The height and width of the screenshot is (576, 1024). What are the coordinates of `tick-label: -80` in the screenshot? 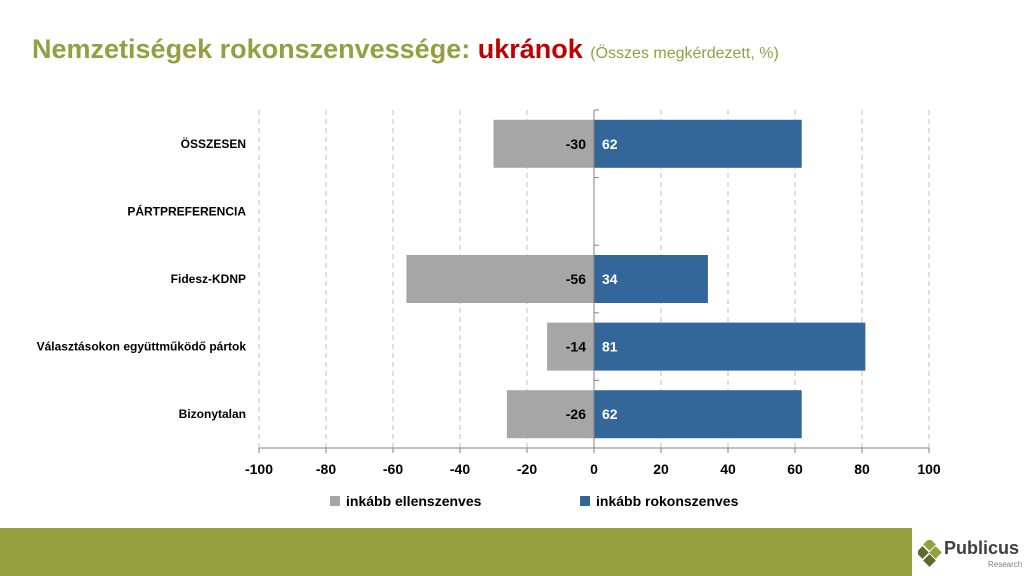 It's located at (326, 469).